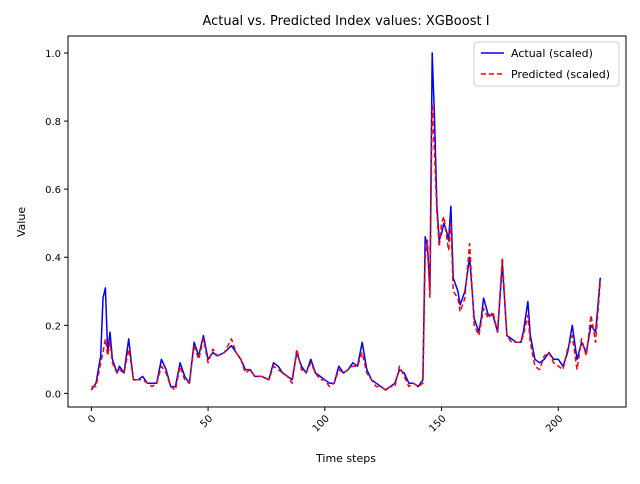 The width and height of the screenshot is (640, 484). What do you see at coordinates (345, 458) in the screenshot?
I see `x-axis-label: Time steps` at bounding box center [345, 458].